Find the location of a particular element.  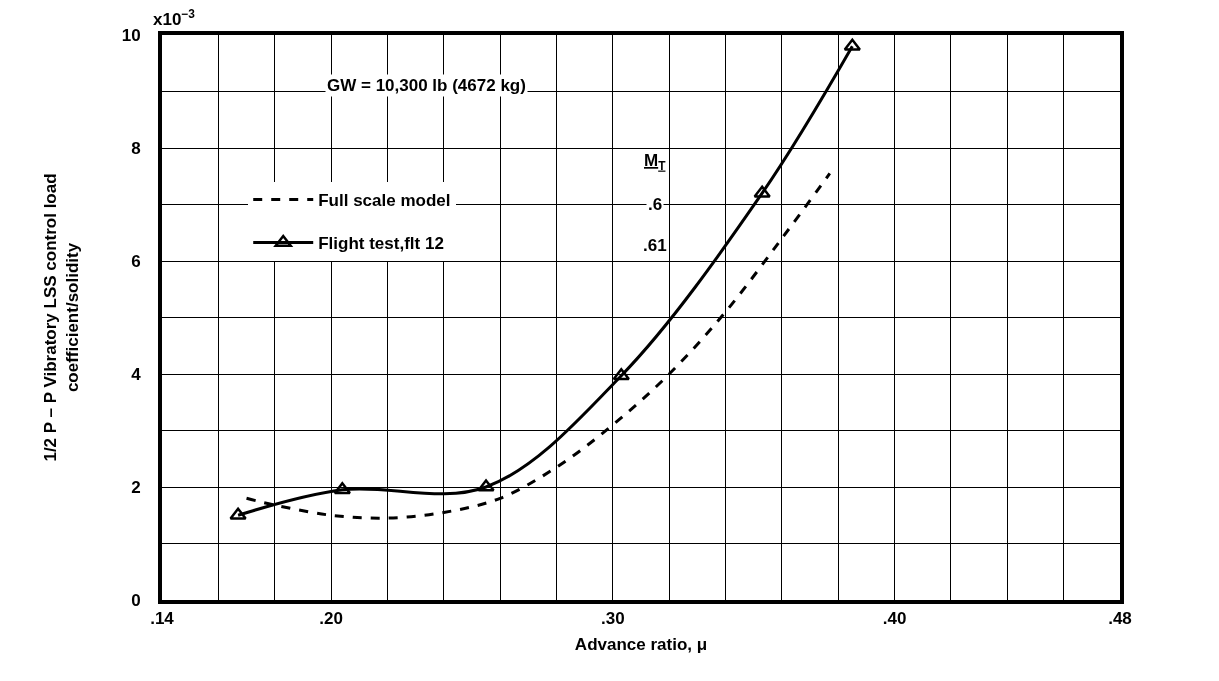

y-tick-label: 8 is located at coordinates (136, 148).